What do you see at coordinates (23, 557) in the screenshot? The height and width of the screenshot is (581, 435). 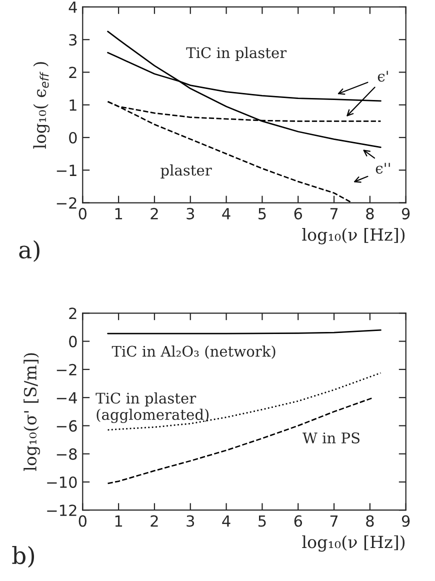 I see `text: b)` at bounding box center [23, 557].